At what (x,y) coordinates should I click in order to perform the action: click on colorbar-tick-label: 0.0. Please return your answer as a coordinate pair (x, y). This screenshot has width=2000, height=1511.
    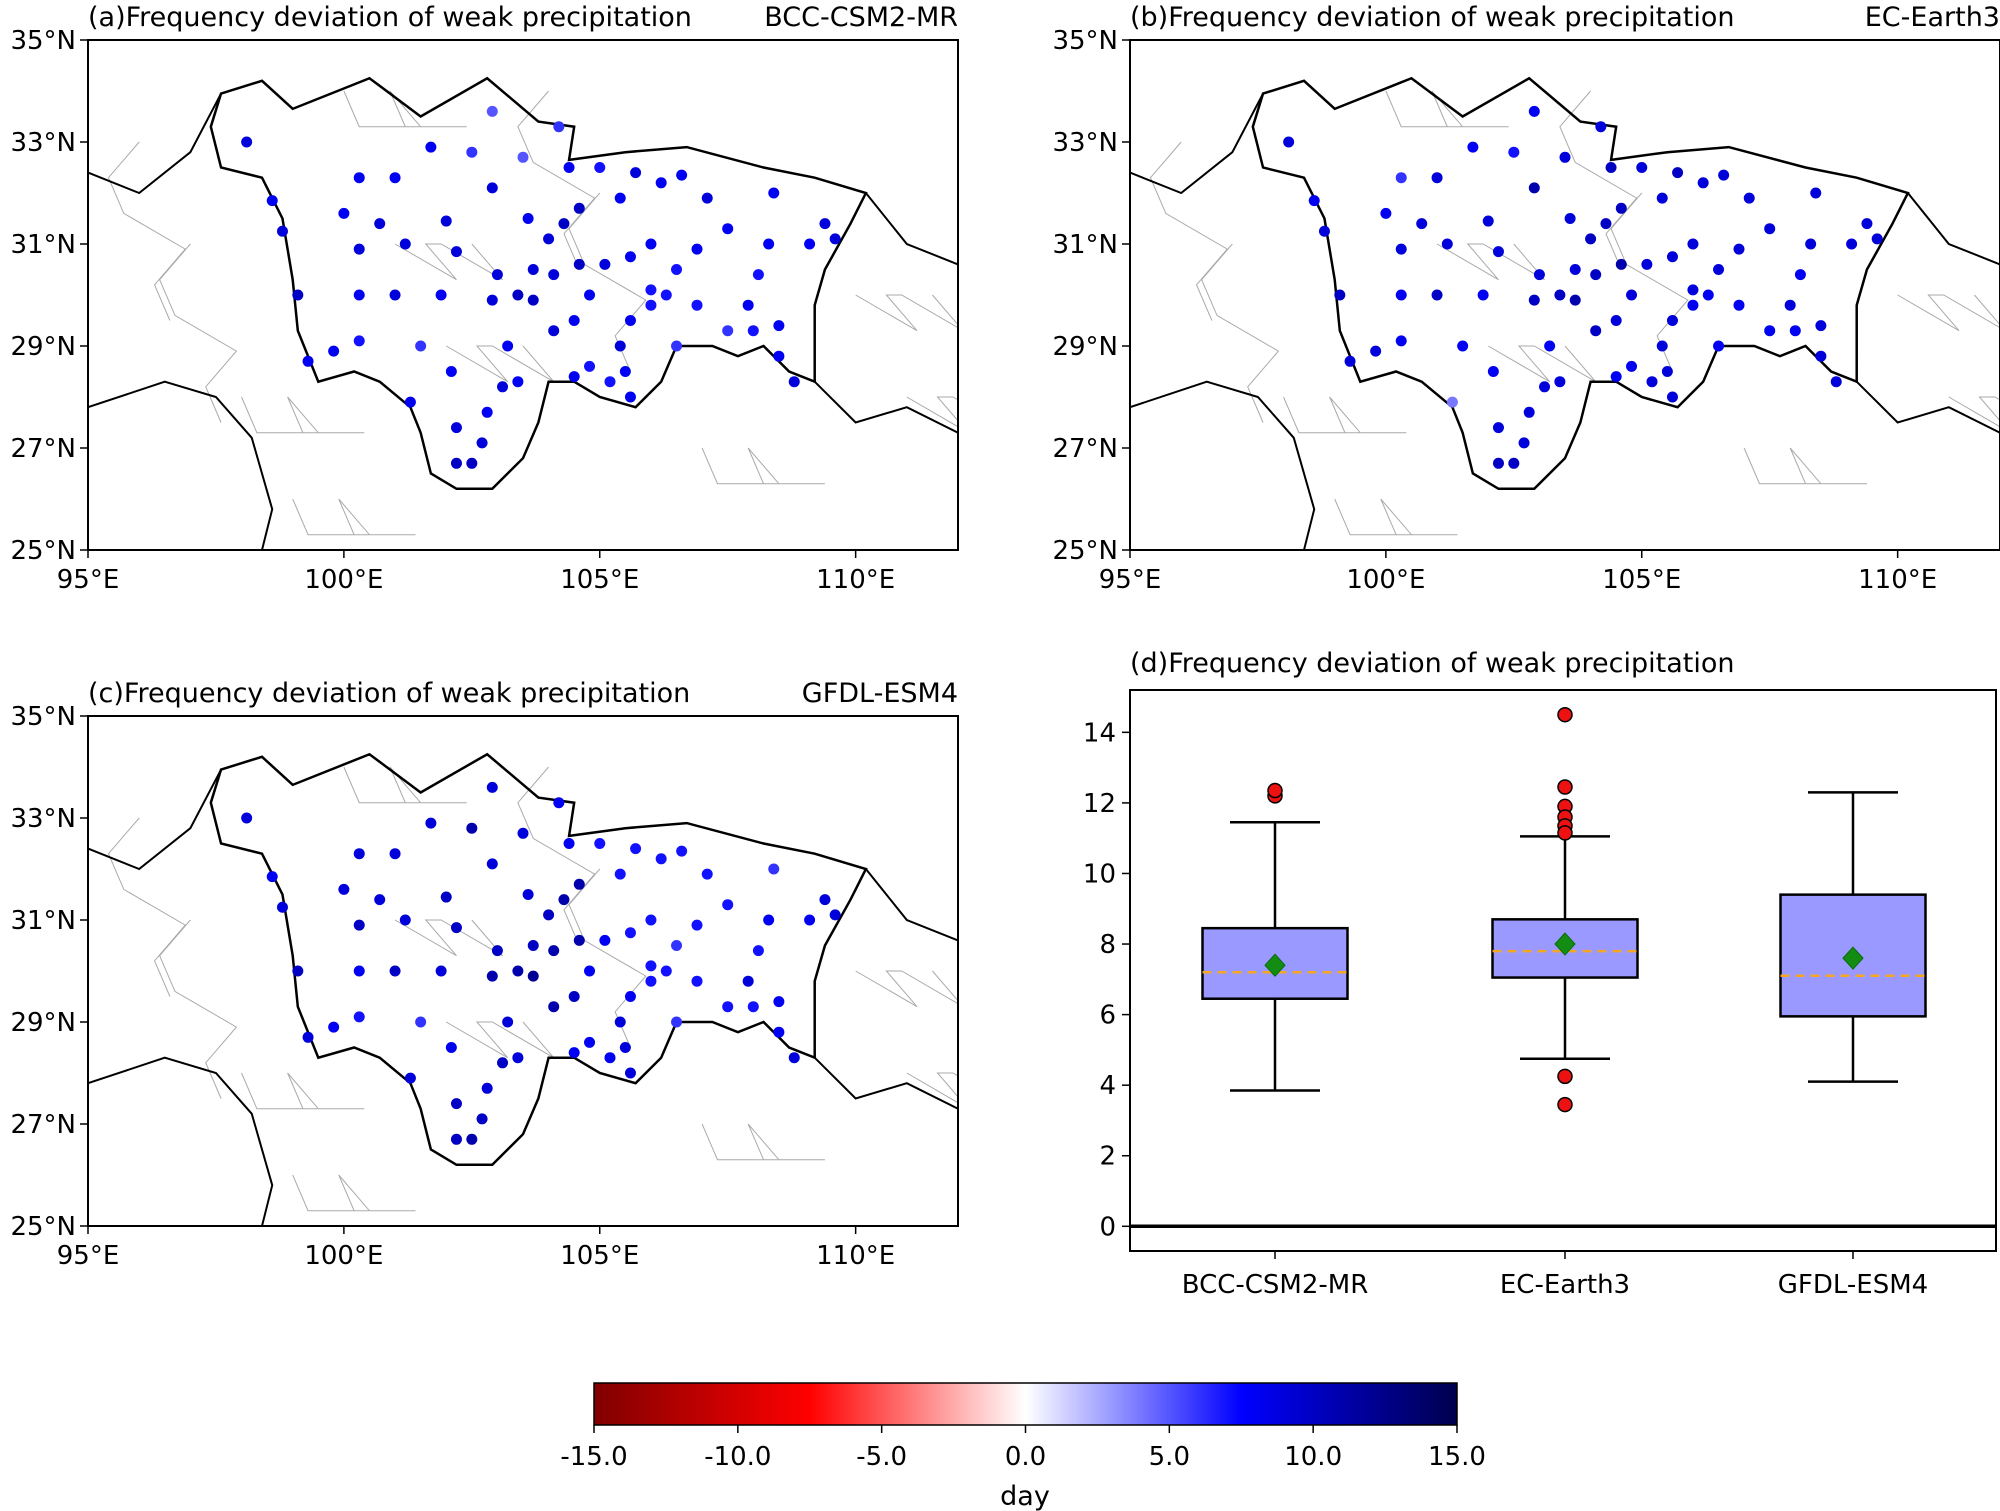
    Looking at the image, I should click on (1025, 1457).